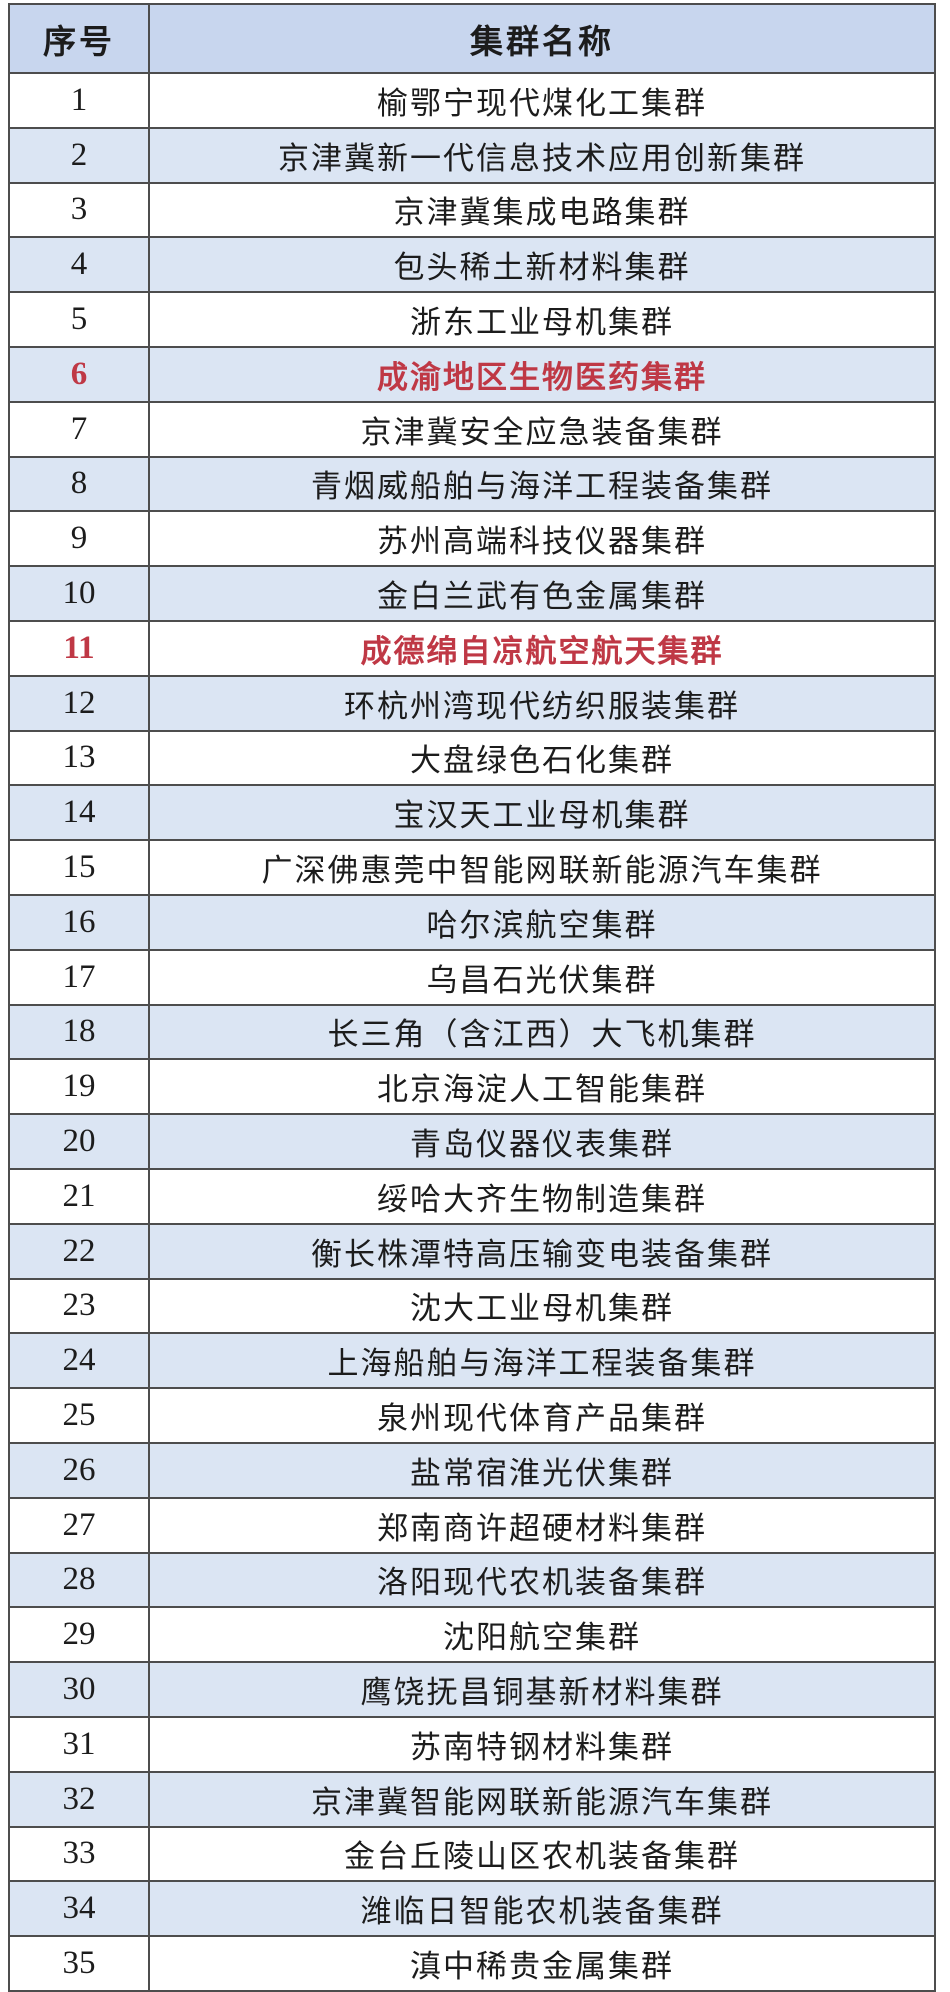 The height and width of the screenshot is (1992, 950). Describe the element at coordinates (79, 539) in the screenshot. I see `row-number-cell: 9` at that location.